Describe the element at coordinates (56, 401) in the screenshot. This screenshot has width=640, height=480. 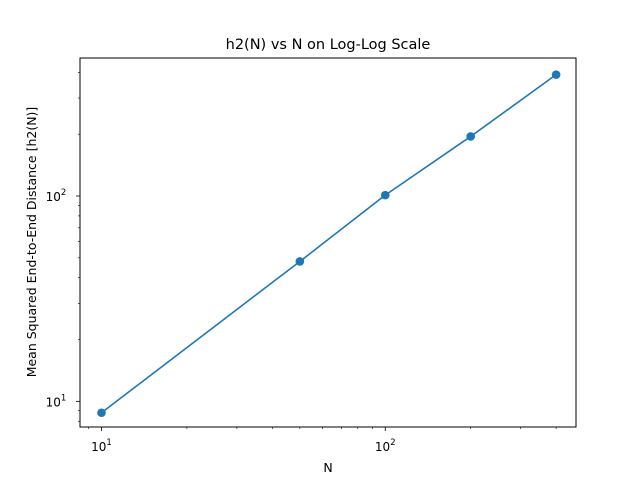
I see `y-tick-label: 10¹` at that location.